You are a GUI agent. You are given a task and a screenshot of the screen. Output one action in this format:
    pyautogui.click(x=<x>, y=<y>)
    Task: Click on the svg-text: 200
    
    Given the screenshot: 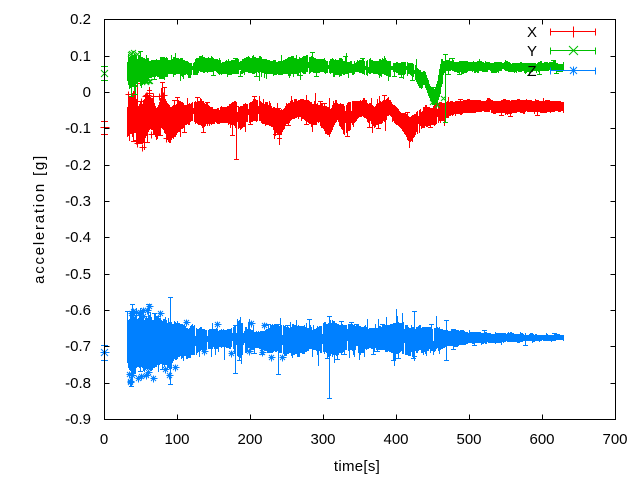 What is the action you would take?
    pyautogui.click(x=249, y=439)
    